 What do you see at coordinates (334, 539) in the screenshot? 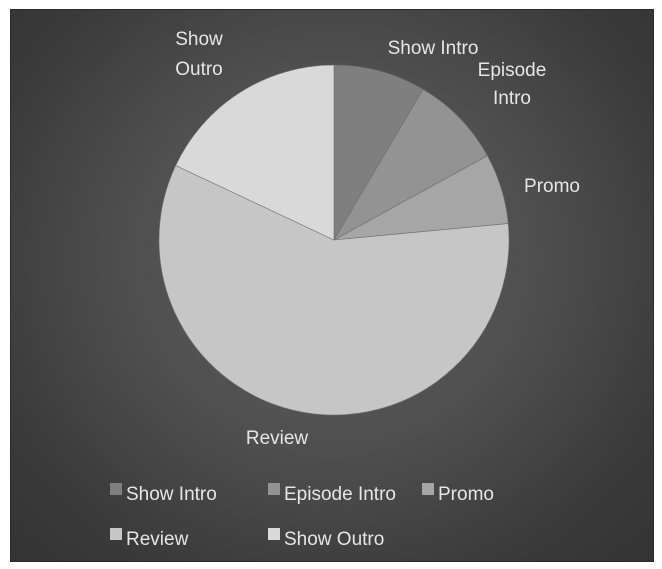
I see `legend-label-show-outro: Show Outro` at bounding box center [334, 539].